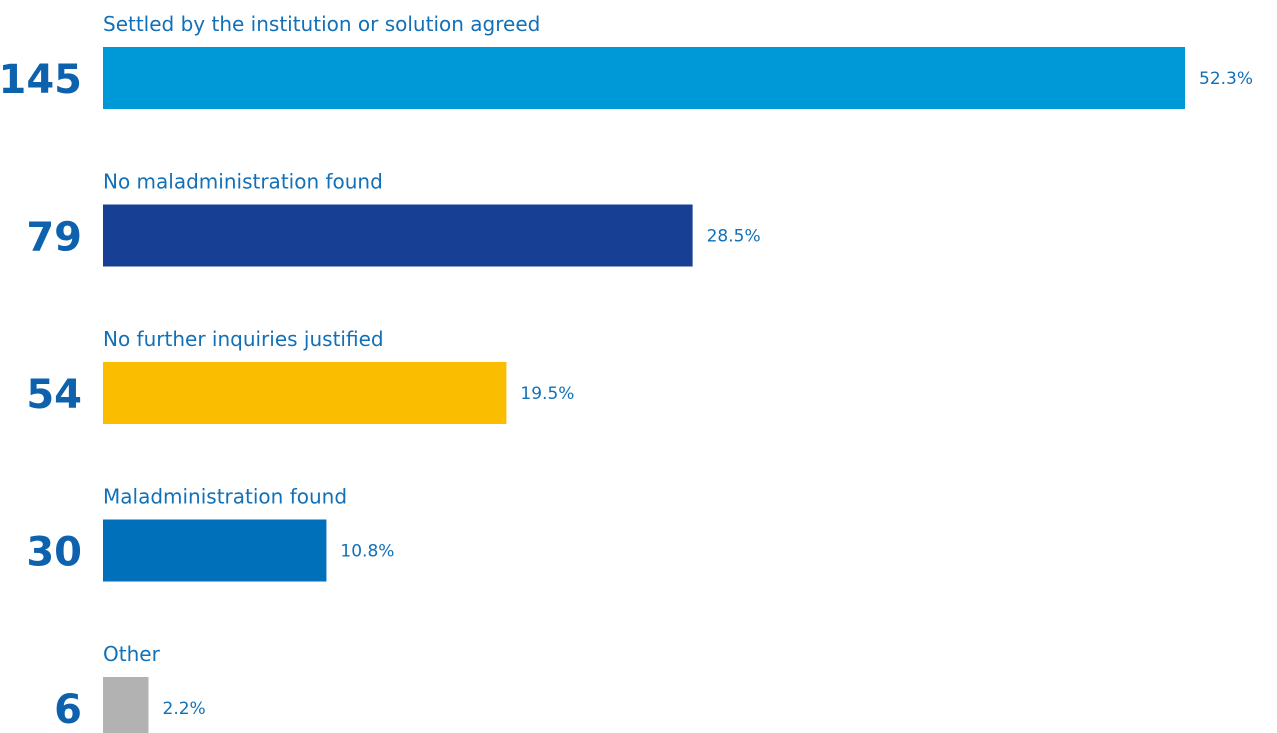 Image resolution: width=1277 pixels, height=733 pixels. I want to click on count-label: 145, so click(41, 80).